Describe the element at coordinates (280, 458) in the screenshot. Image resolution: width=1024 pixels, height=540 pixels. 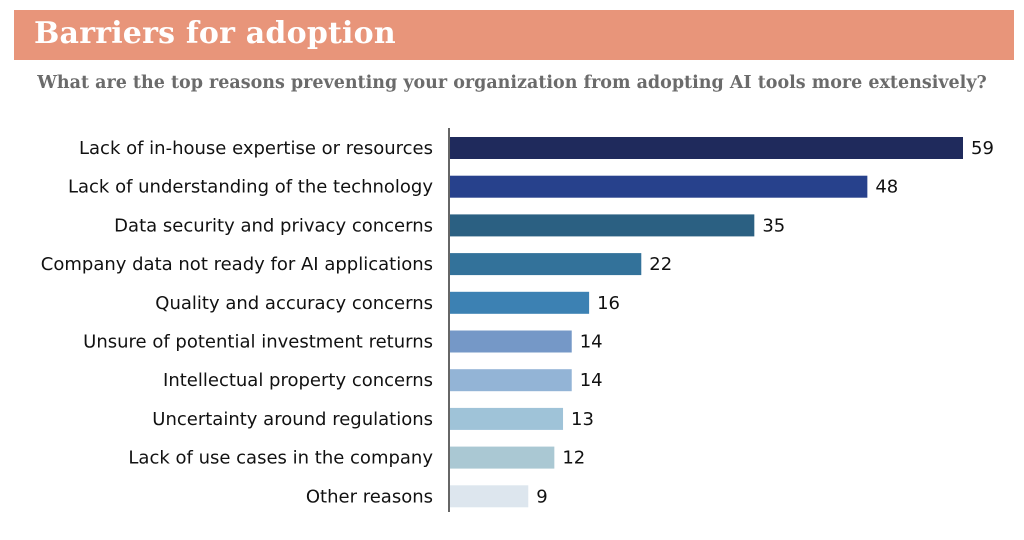
I see `category-label: Lack of use cases in the company` at that location.